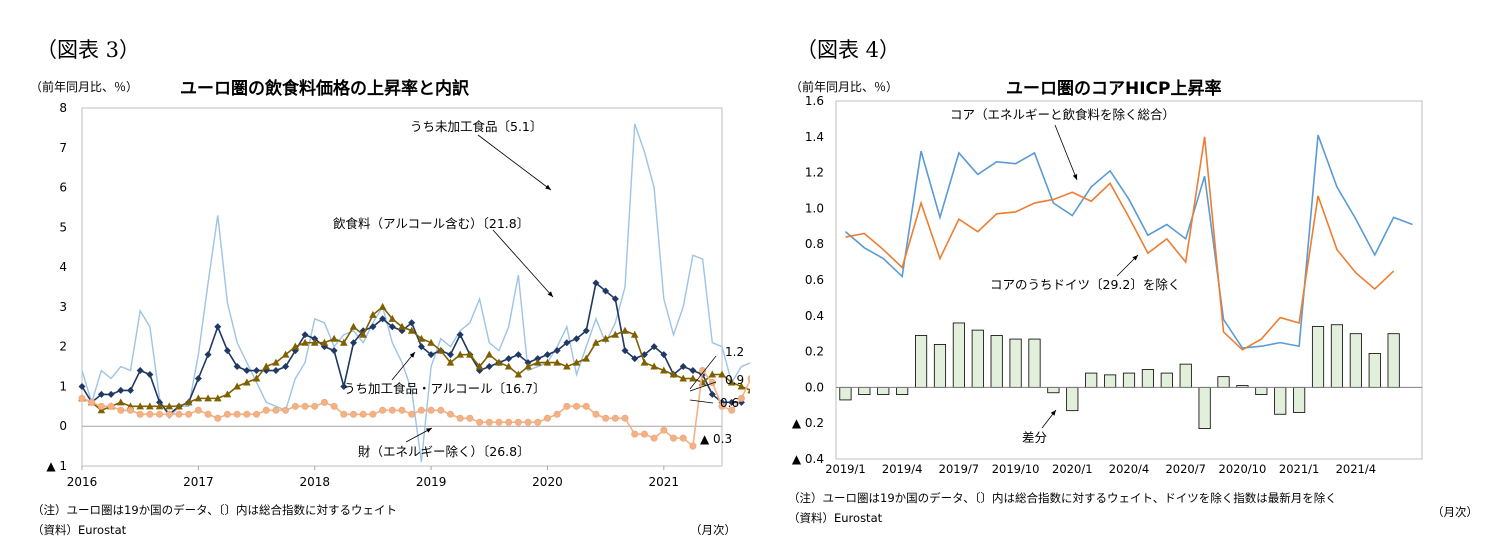 This screenshot has width=1494, height=560. What do you see at coordinates (63, 347) in the screenshot?
I see `y-tick-label: 2` at bounding box center [63, 347].